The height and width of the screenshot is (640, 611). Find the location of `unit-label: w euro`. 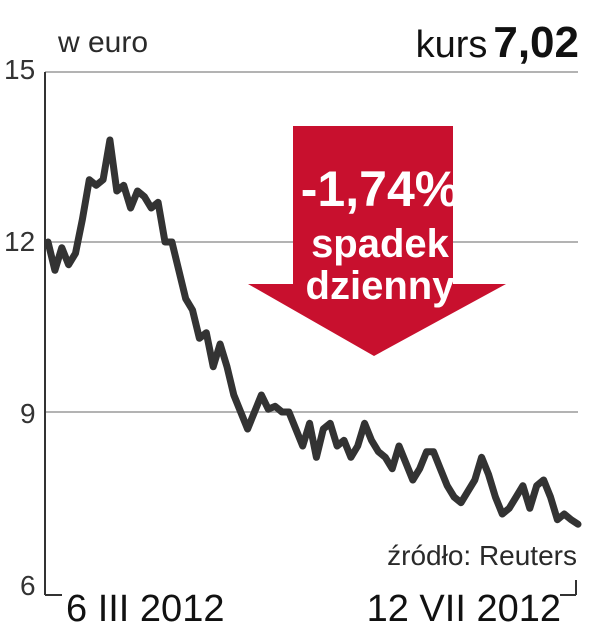

unit-label: w euro is located at coordinates (103, 42).